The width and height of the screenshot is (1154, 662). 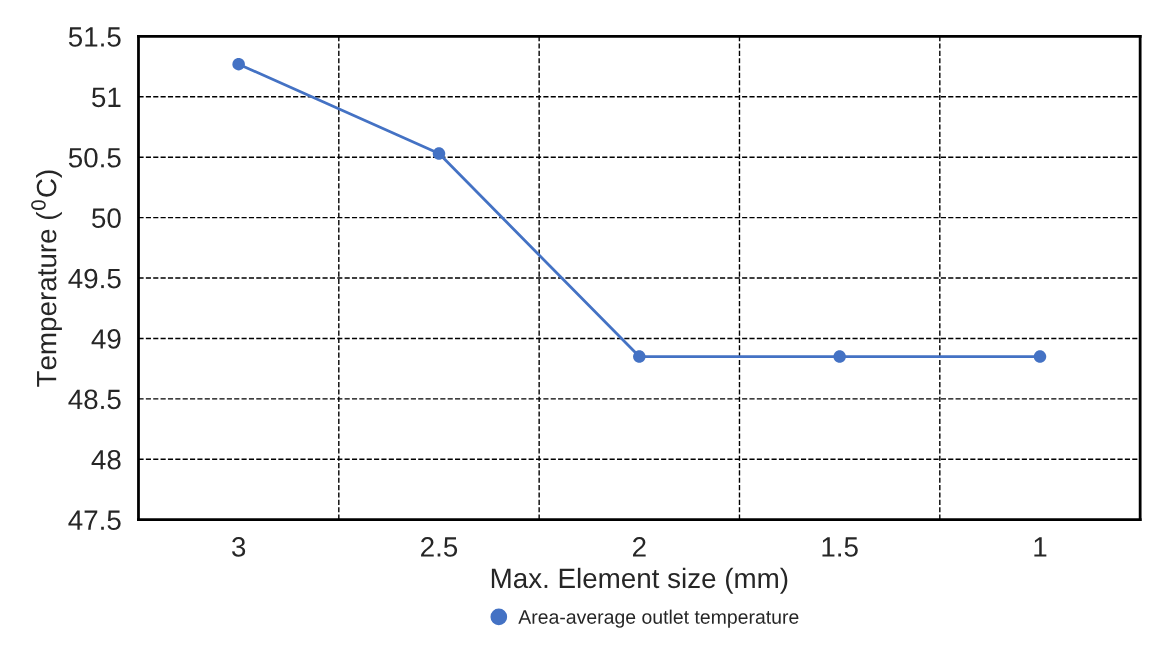 What do you see at coordinates (106, 97) in the screenshot?
I see `y-tick-label: 51` at bounding box center [106, 97].